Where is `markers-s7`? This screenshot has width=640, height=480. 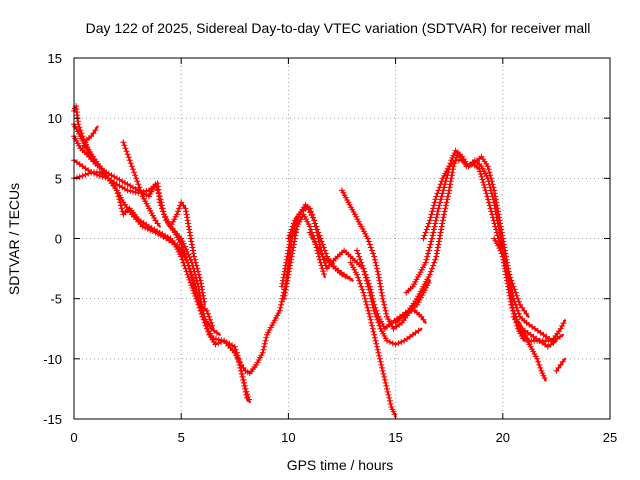 markers-s7 is located at coordinates (140, 183).